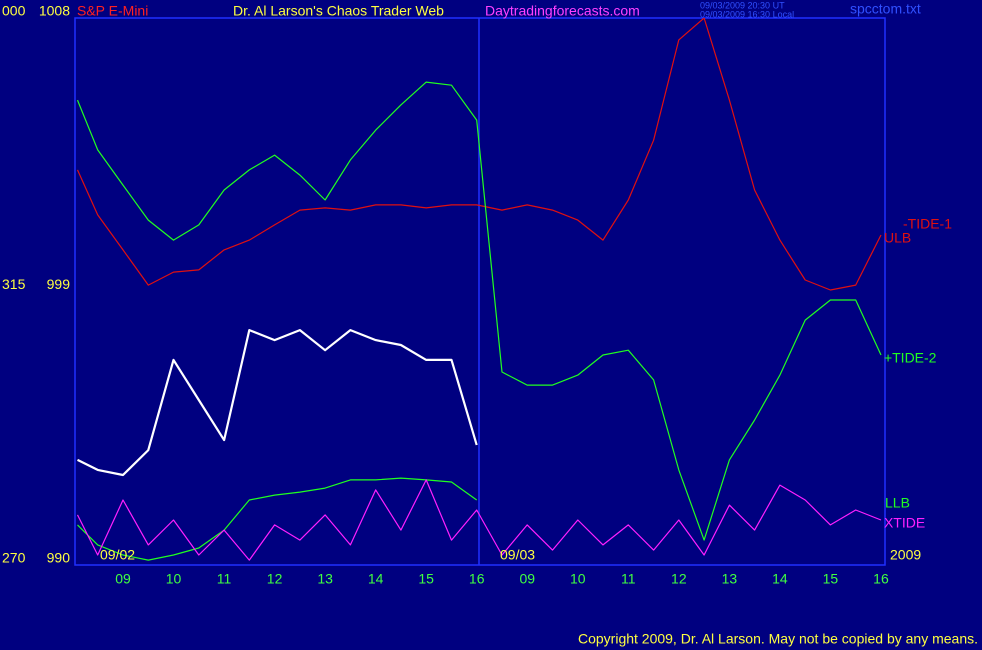 The width and height of the screenshot is (982, 650). I want to click on series-label: XTIDE, so click(904, 523).